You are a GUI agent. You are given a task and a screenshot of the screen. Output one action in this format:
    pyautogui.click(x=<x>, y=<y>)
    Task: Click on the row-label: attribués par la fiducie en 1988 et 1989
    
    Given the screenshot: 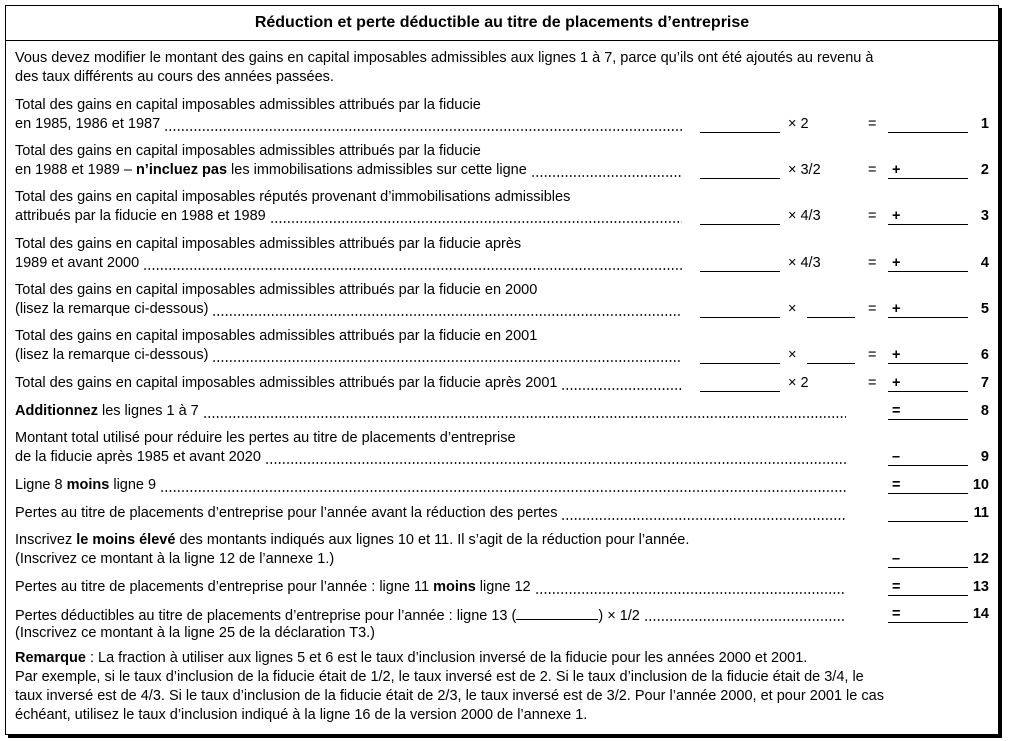 What is the action you would take?
    pyautogui.click(x=140, y=216)
    